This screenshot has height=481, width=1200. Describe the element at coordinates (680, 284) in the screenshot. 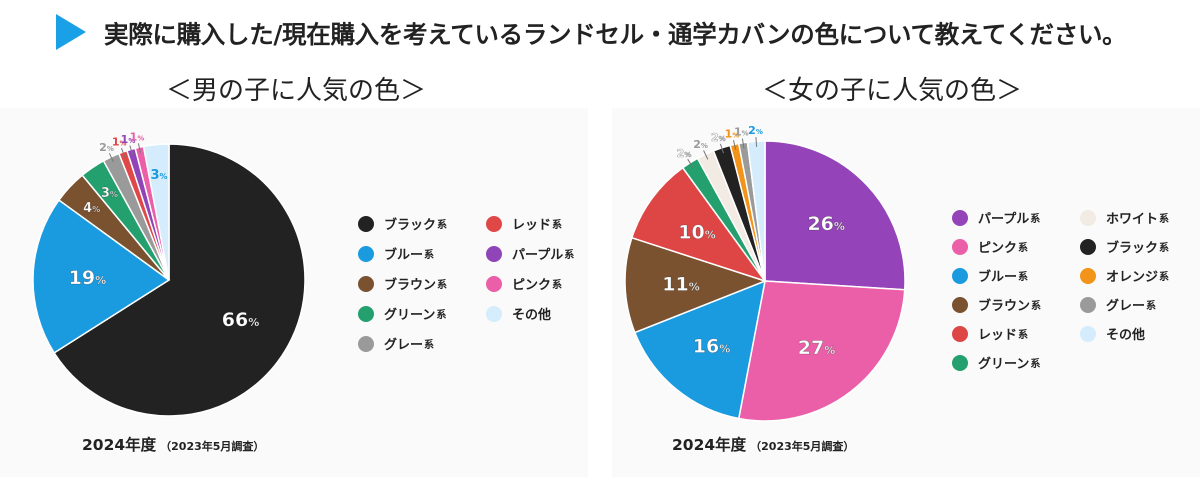

I see `pie-value-label: 11%` at that location.